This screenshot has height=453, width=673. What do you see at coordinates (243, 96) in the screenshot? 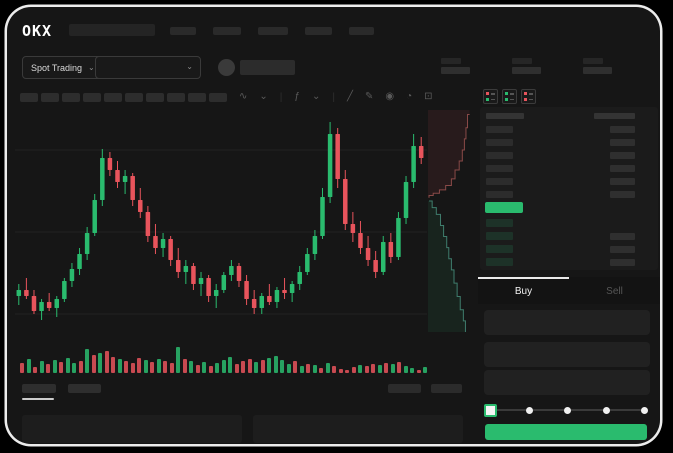
I see `candle-style-icon: ∿` at bounding box center [243, 96].